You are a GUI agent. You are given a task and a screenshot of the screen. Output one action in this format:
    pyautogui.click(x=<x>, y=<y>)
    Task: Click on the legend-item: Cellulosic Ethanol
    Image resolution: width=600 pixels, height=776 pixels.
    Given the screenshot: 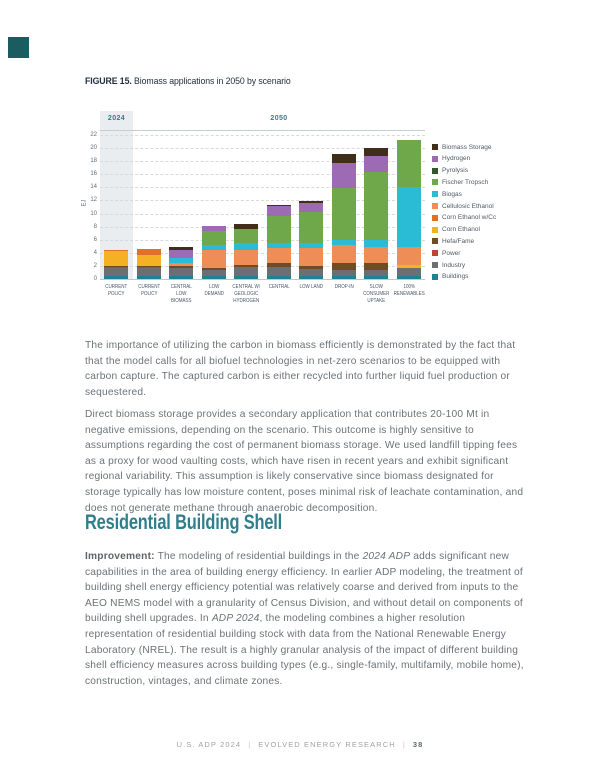 What is the action you would take?
    pyautogui.click(x=463, y=206)
    